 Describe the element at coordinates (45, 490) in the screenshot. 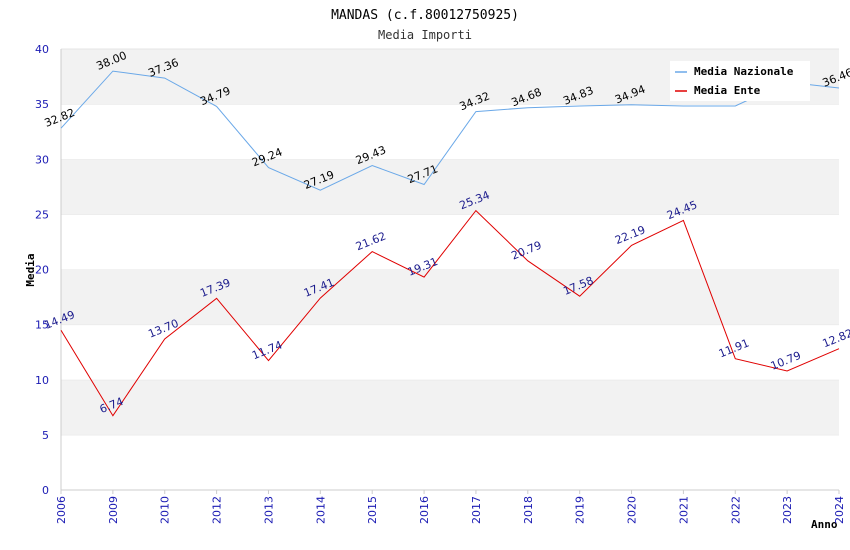

I see `y-tick-label: 0` at that location.